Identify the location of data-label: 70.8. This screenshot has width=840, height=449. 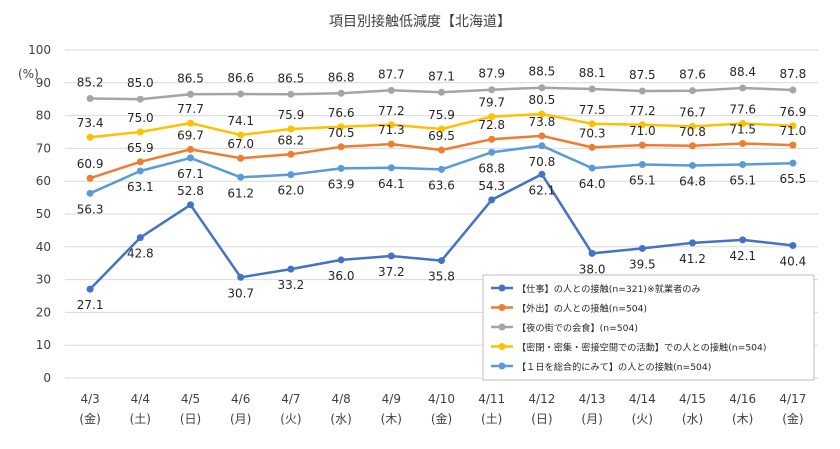
(692, 132).